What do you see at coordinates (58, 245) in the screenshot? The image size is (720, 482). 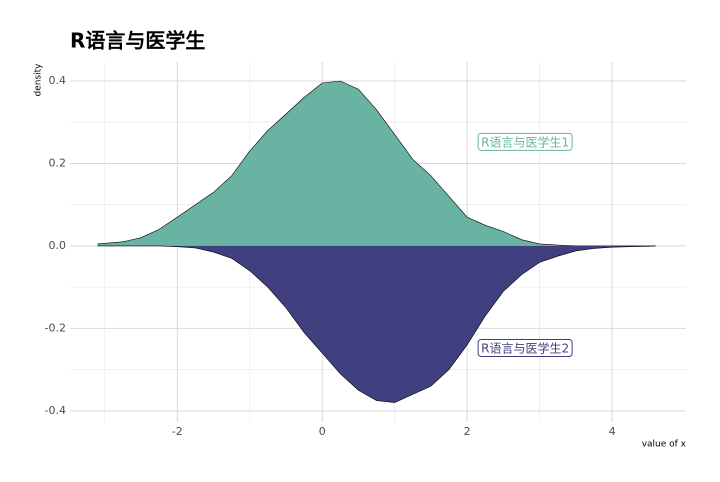 I see `y-tick-label: 0.0` at bounding box center [58, 245].